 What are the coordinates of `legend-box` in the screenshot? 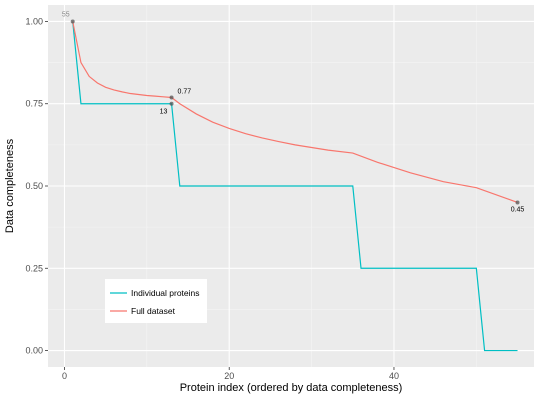 It's located at (156, 301).